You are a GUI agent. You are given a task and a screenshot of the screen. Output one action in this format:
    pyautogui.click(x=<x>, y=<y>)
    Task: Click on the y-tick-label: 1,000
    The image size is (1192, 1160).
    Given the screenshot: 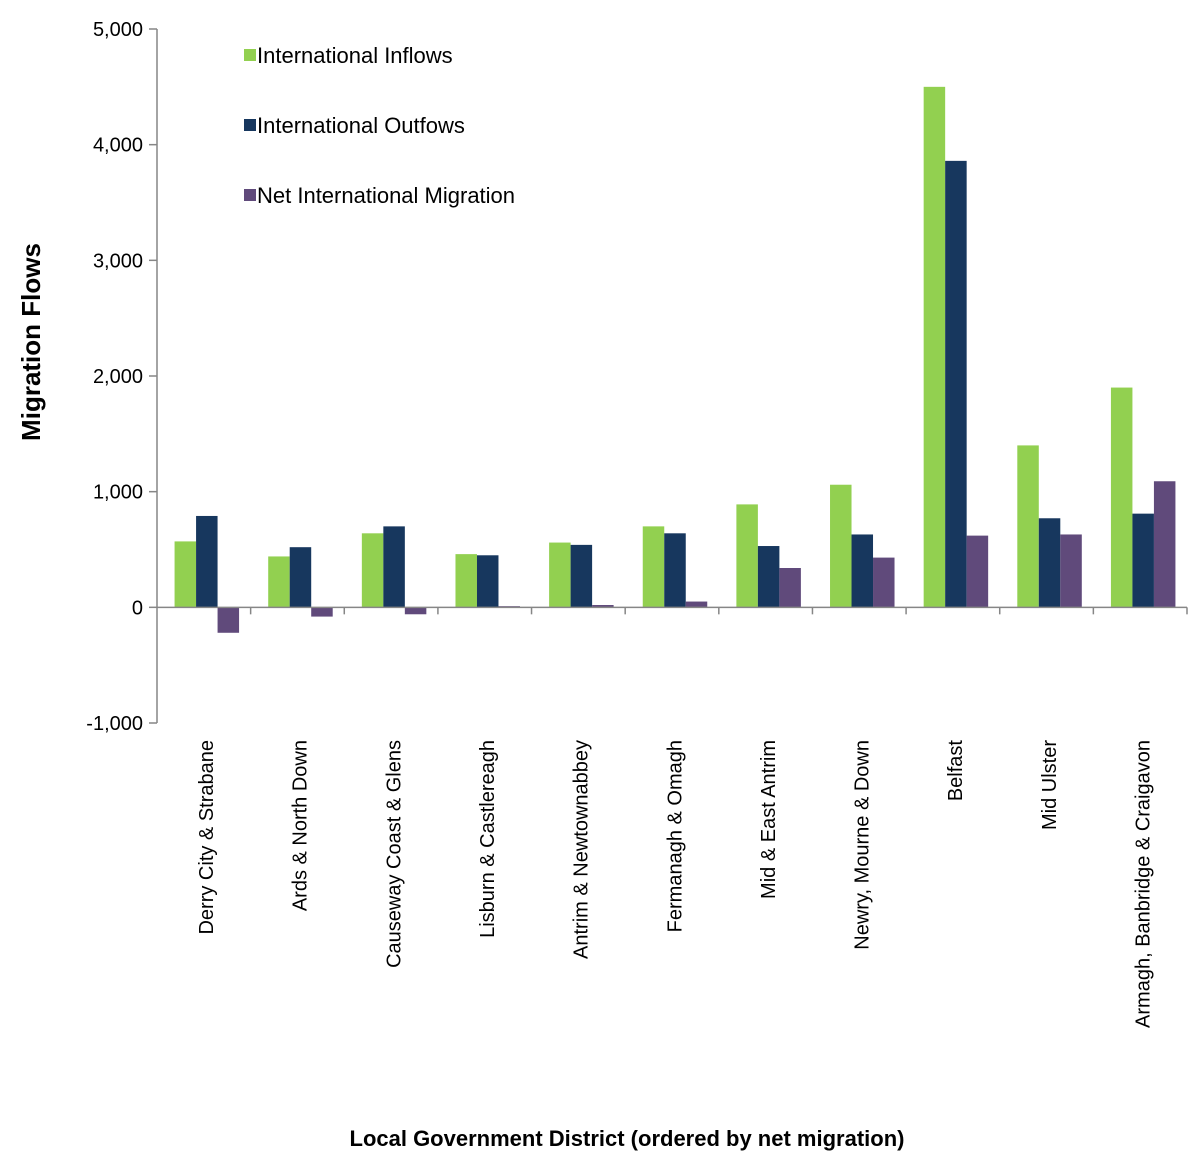 What is the action you would take?
    pyautogui.click(x=118, y=493)
    